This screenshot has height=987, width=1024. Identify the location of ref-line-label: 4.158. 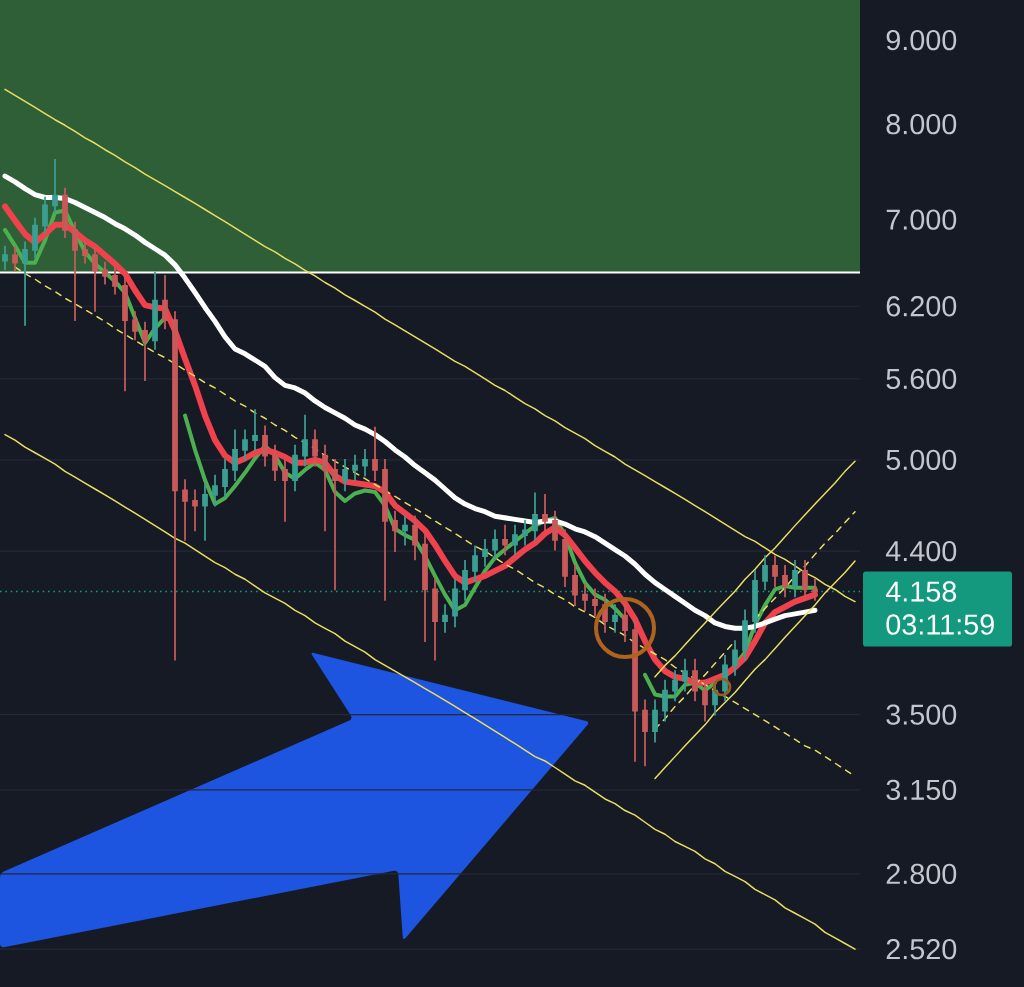
(921, 591).